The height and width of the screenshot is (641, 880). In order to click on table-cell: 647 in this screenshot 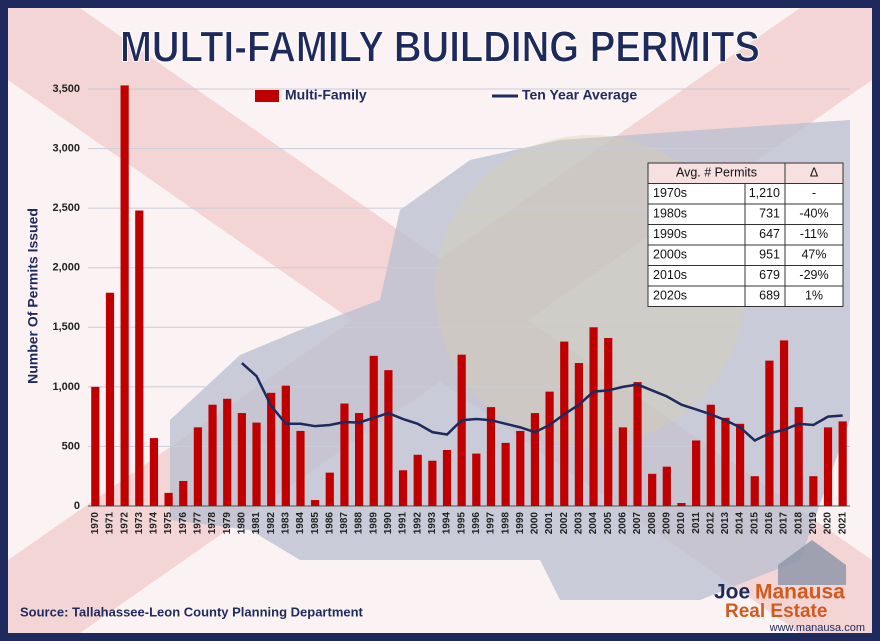, I will do `click(769, 234)`.